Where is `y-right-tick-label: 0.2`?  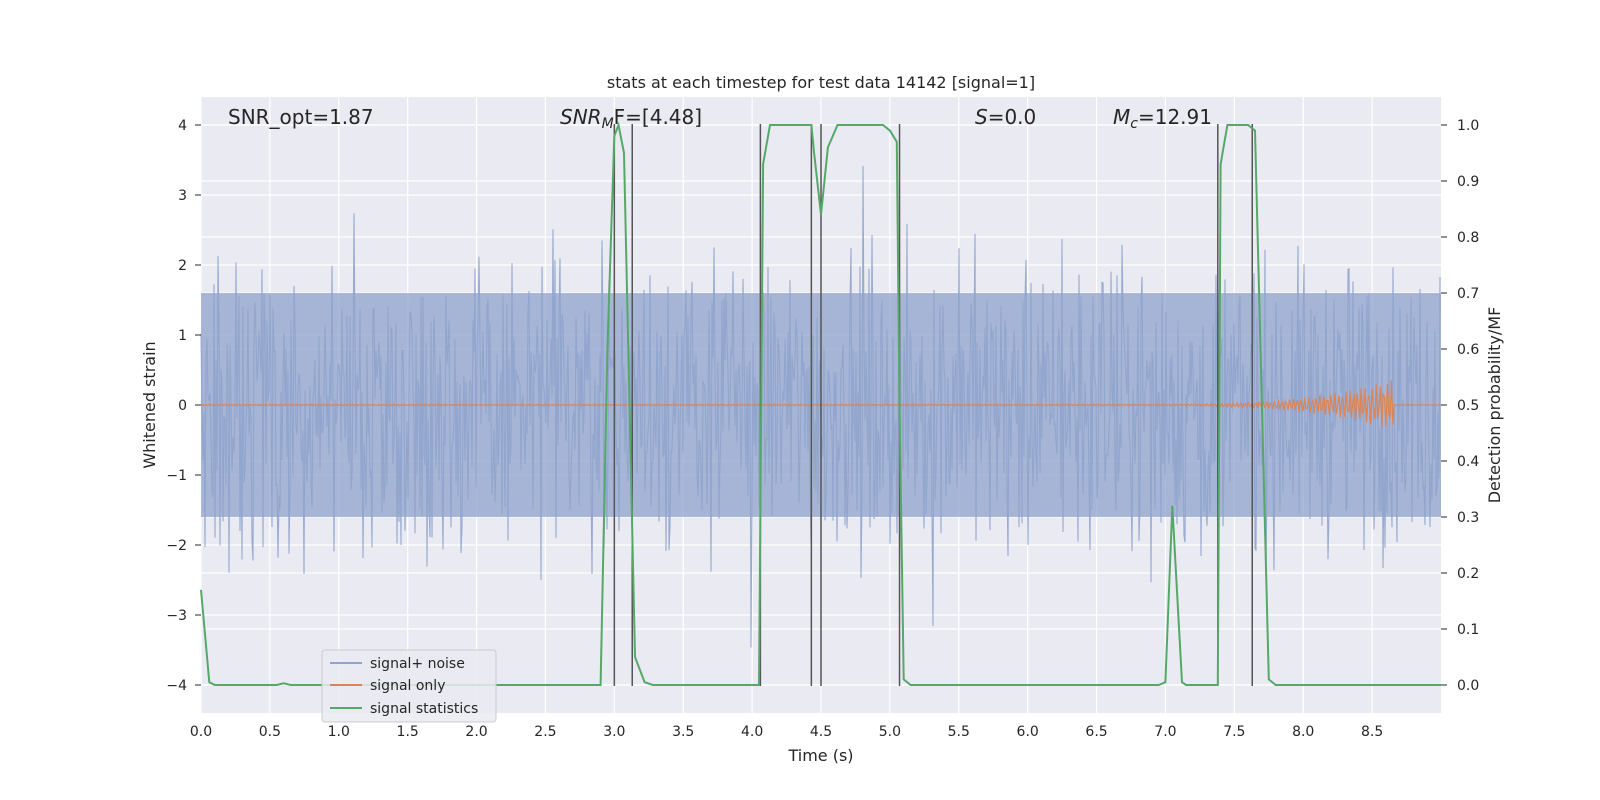
y-right-tick-label: 0.2 is located at coordinates (1468, 574).